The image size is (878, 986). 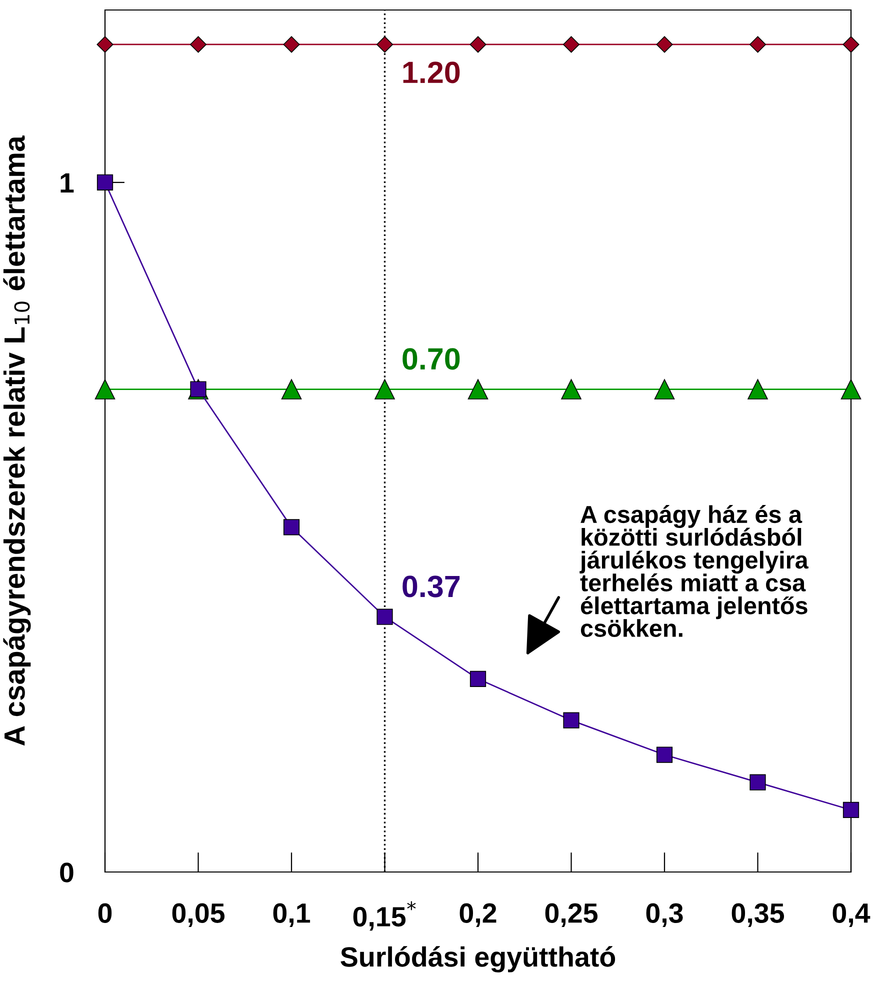 What do you see at coordinates (478, 959) in the screenshot?
I see `x-axis-title: Surlódási együttható` at bounding box center [478, 959].